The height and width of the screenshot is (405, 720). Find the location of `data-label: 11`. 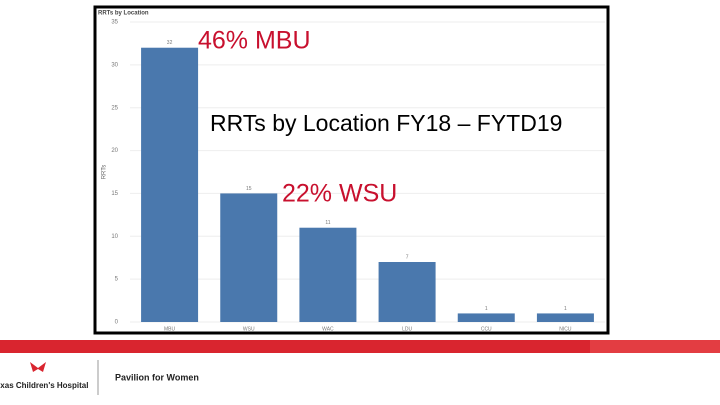

data-label: 11 is located at coordinates (327, 223).